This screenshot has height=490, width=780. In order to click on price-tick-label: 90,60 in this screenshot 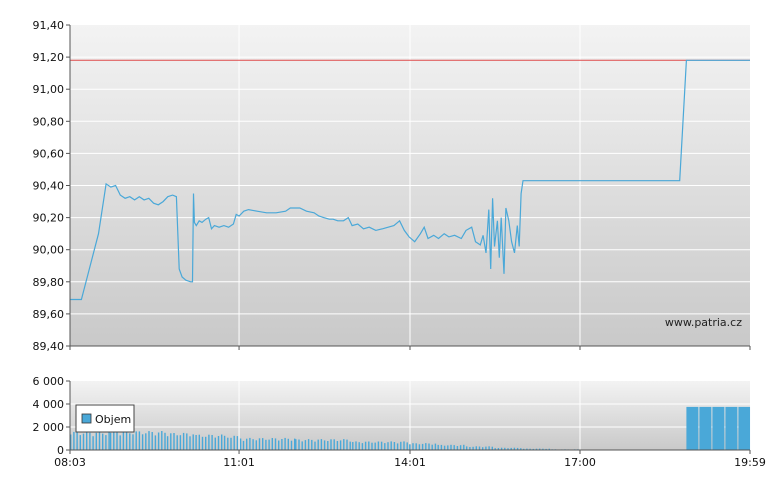, I will do `click(49, 153)`.